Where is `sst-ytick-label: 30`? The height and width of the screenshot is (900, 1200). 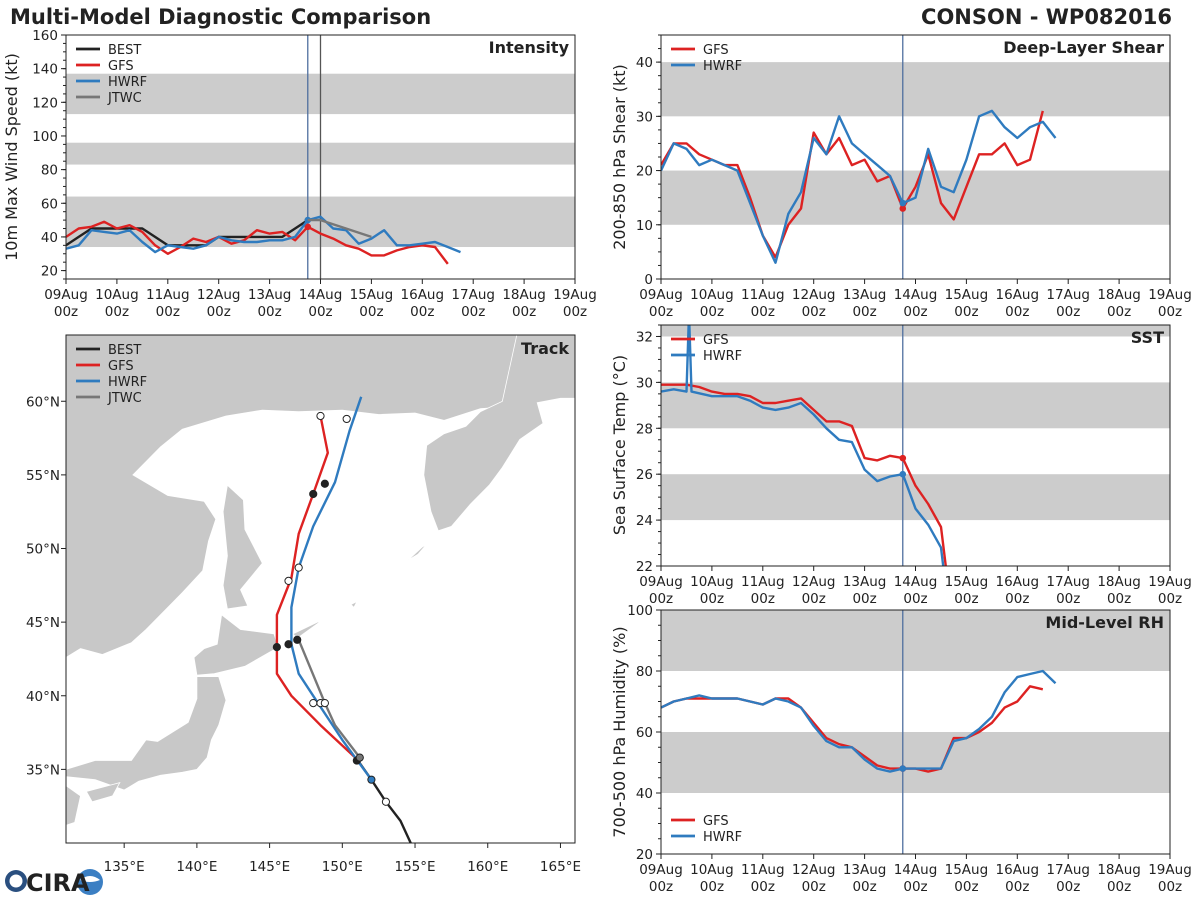 sst-ytick-label: 30 is located at coordinates (644, 383).